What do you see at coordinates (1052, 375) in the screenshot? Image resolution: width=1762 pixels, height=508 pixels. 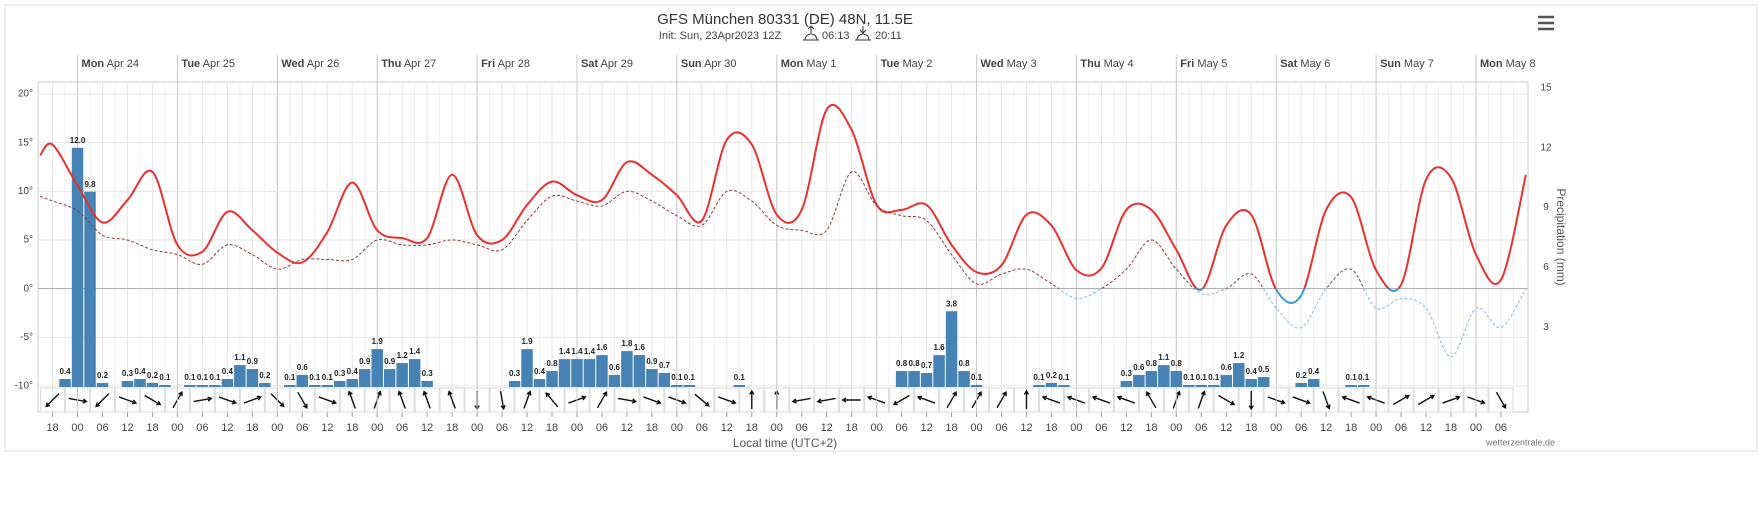 I see `precip-label: 0.2` at bounding box center [1052, 375].